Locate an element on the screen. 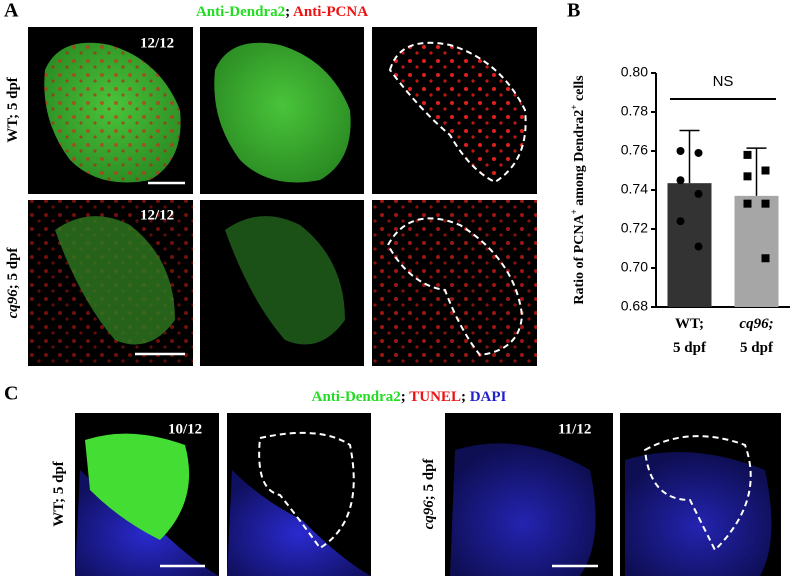 This screenshot has height=583, width=805. y-tick-label: 0.76 is located at coordinates (634, 150).